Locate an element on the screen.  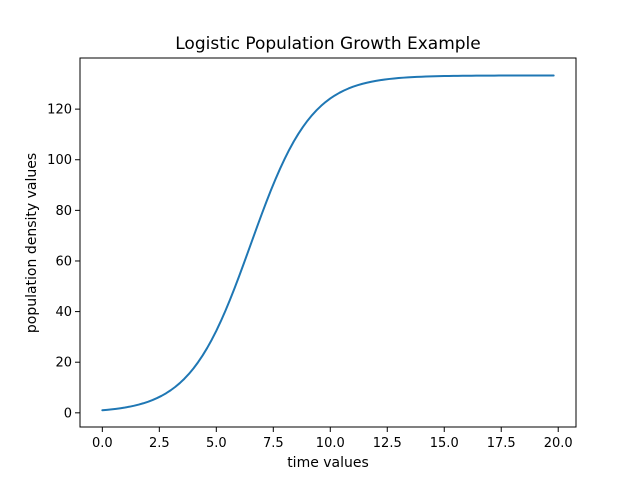
x-axis-ticks: 0.0 2.5 5.0 7.5 10.0 12.5 15.0 17.5 20.0 is located at coordinates (332, 439).